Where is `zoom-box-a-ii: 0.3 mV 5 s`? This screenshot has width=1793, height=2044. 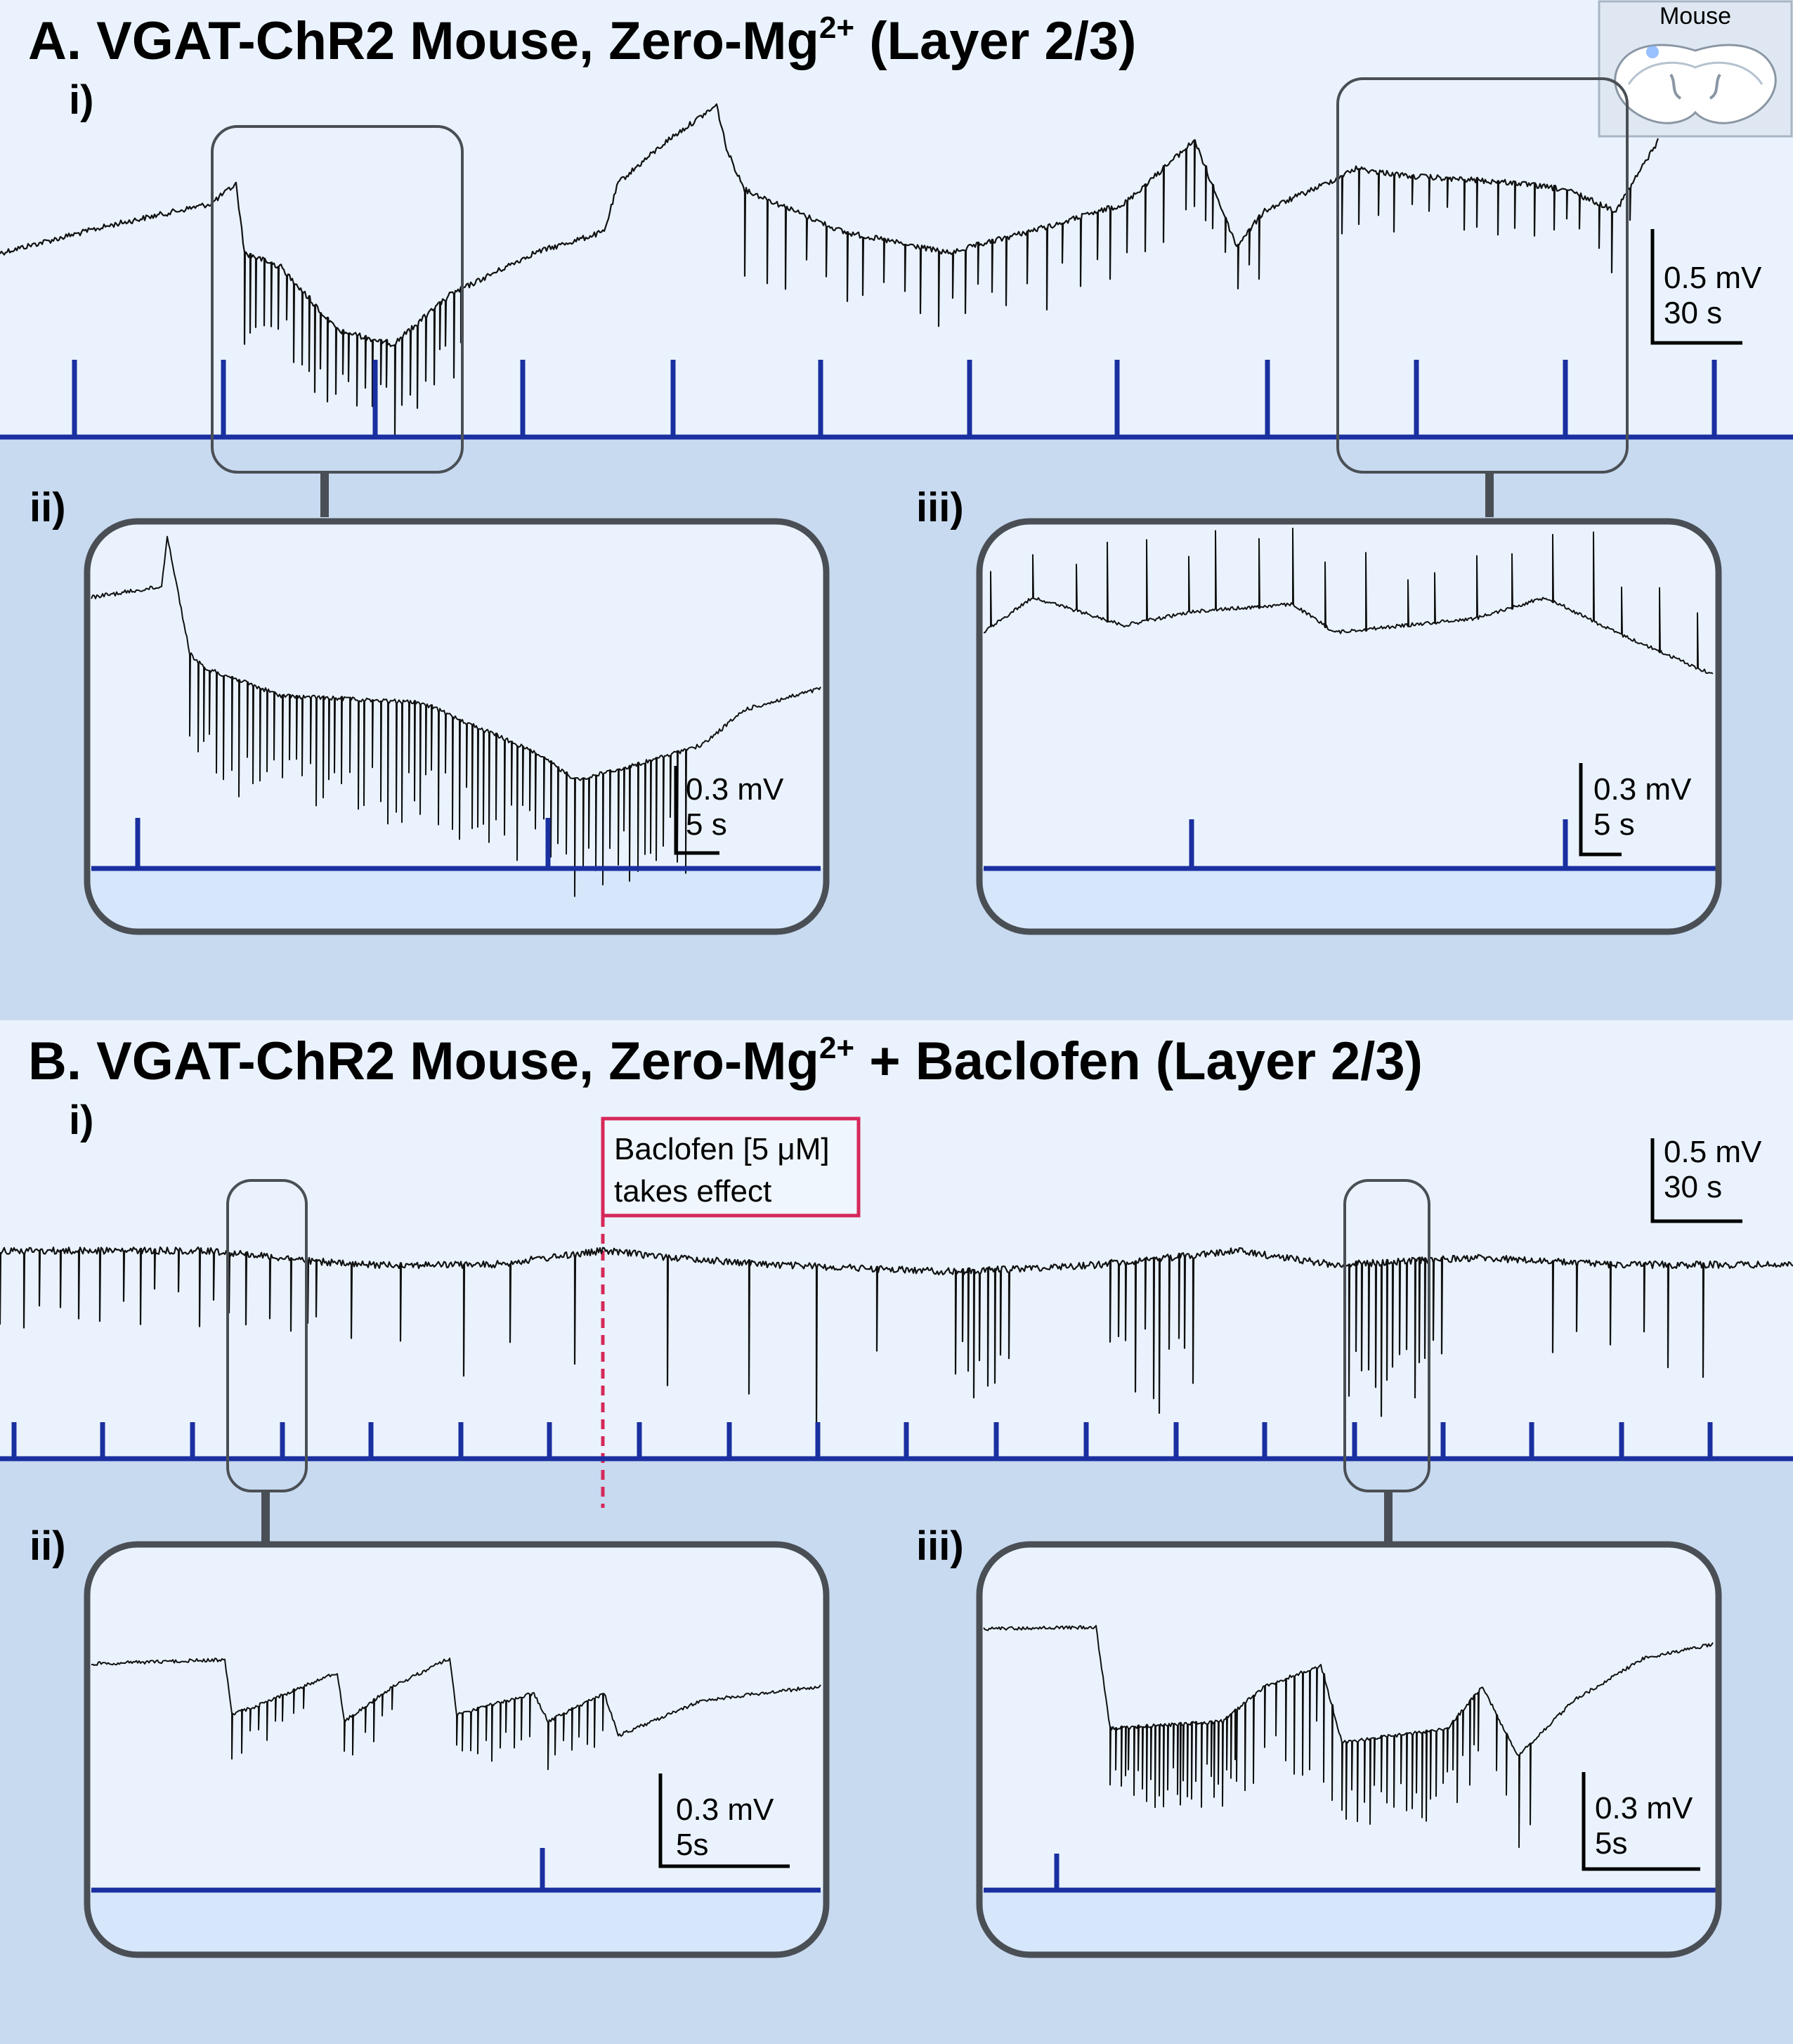 zoom-box-a-ii: 0.3 mV 5 s is located at coordinates (457, 727).